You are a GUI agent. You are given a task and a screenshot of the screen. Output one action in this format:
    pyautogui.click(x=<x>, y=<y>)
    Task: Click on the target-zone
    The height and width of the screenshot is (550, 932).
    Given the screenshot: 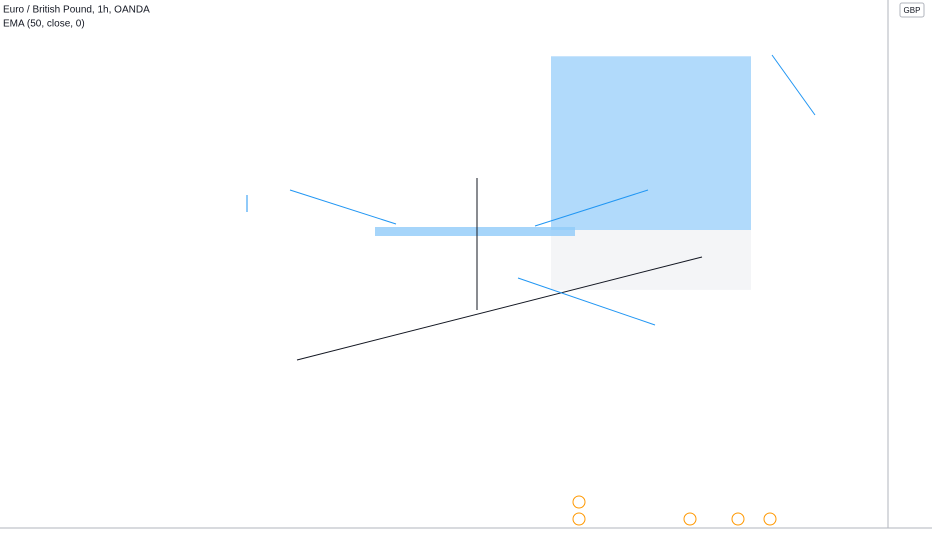 What is the action you would take?
    pyautogui.click(x=651, y=143)
    